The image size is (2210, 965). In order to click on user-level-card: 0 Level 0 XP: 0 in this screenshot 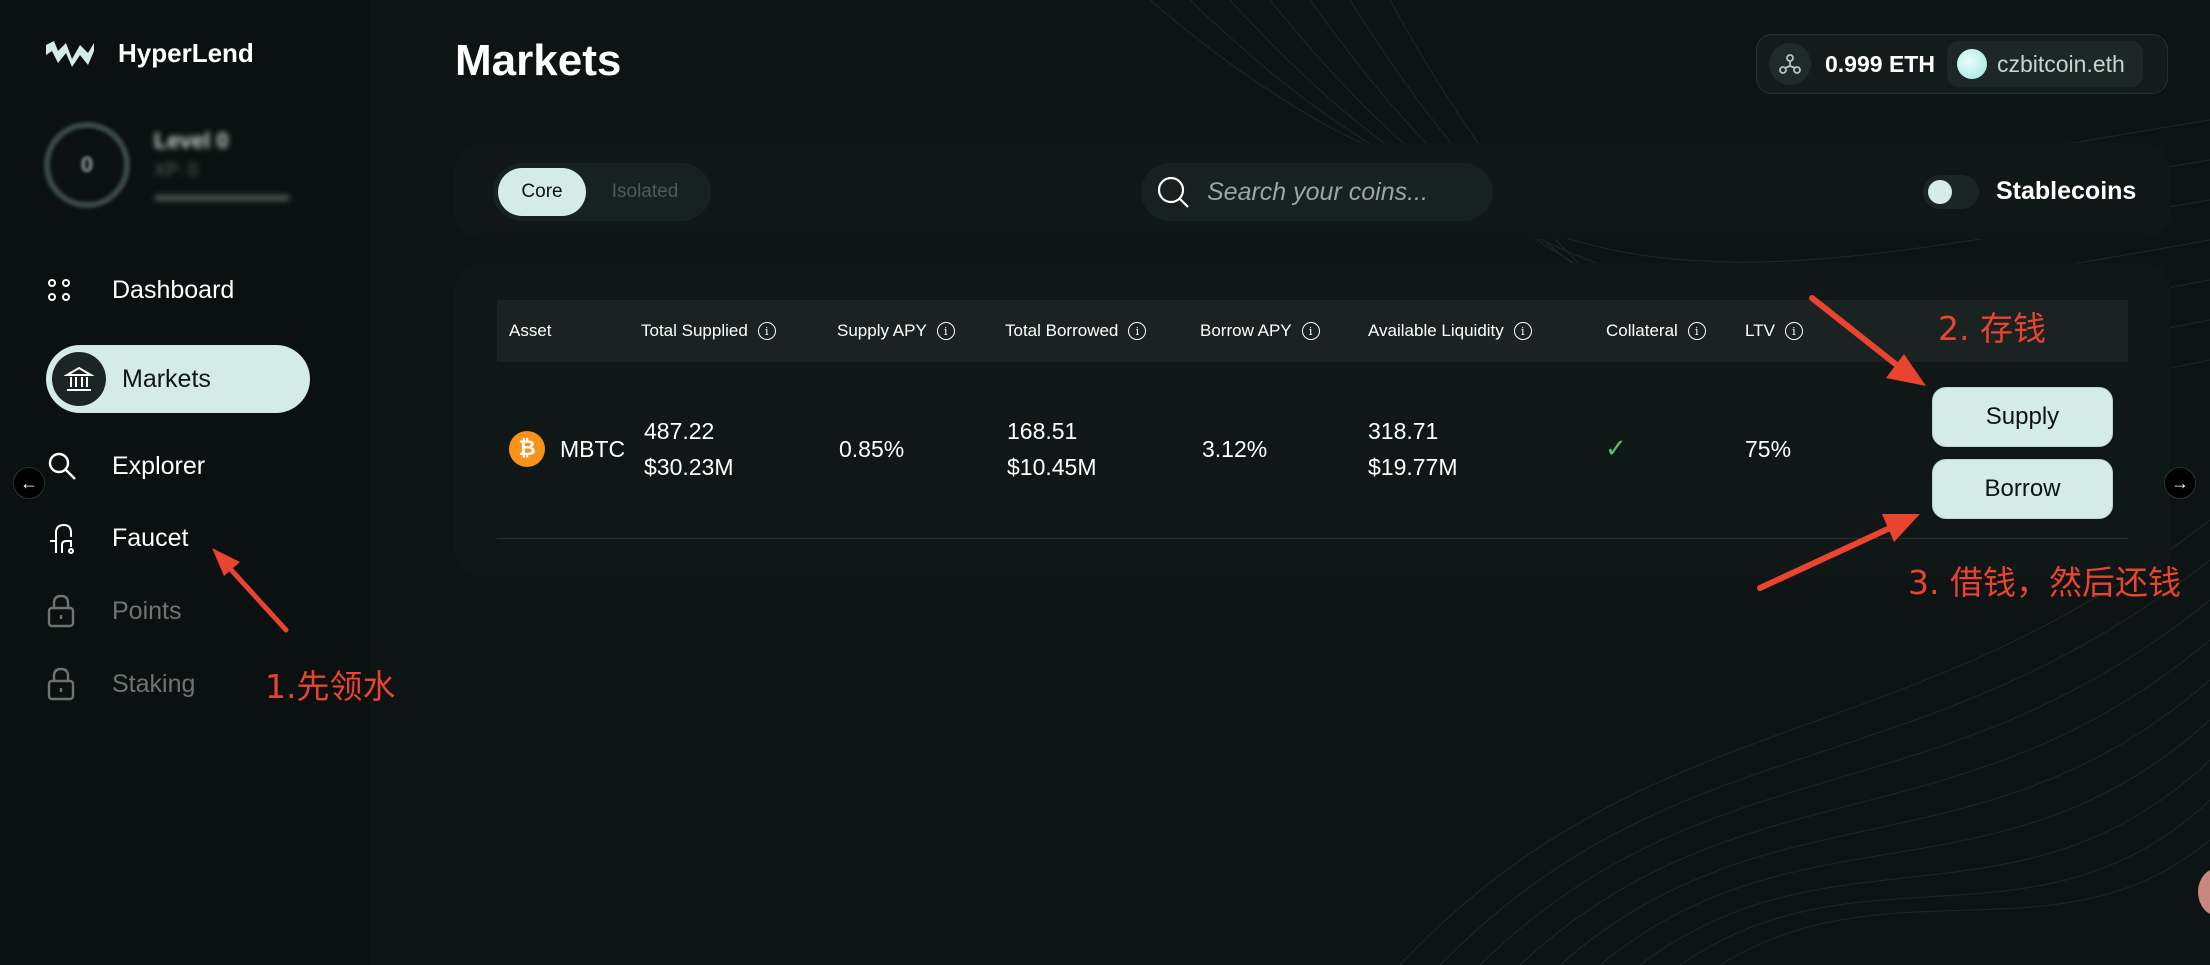, I will do `click(167, 165)`.